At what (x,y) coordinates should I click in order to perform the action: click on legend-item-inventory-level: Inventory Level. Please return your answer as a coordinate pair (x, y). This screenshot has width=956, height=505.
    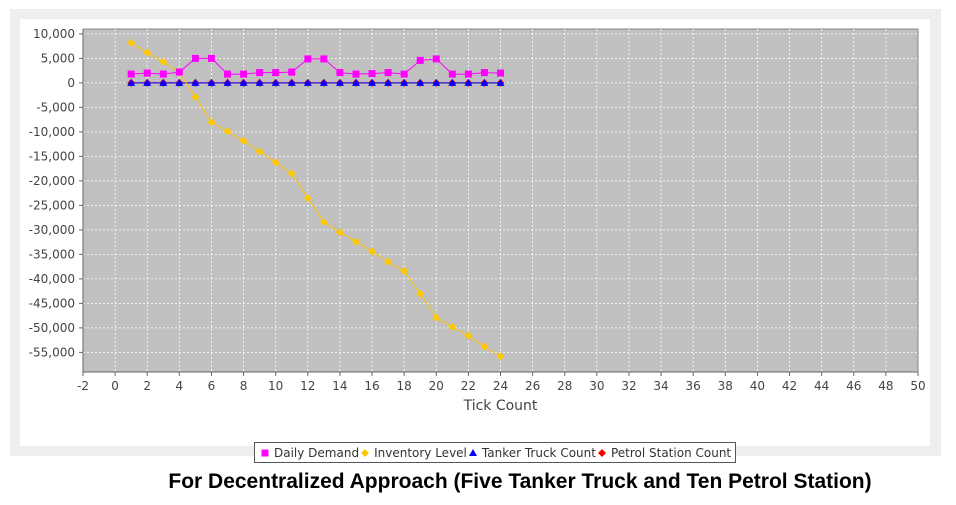
    Looking at the image, I should click on (413, 453).